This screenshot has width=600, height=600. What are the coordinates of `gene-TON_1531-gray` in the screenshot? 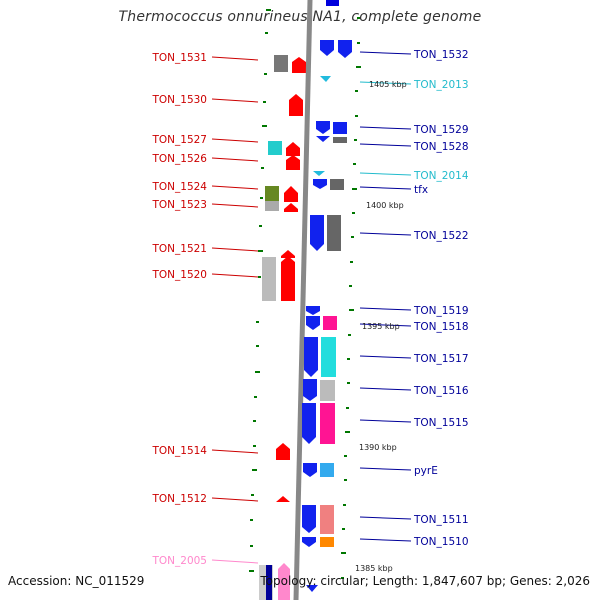 It's located at (281, 63).